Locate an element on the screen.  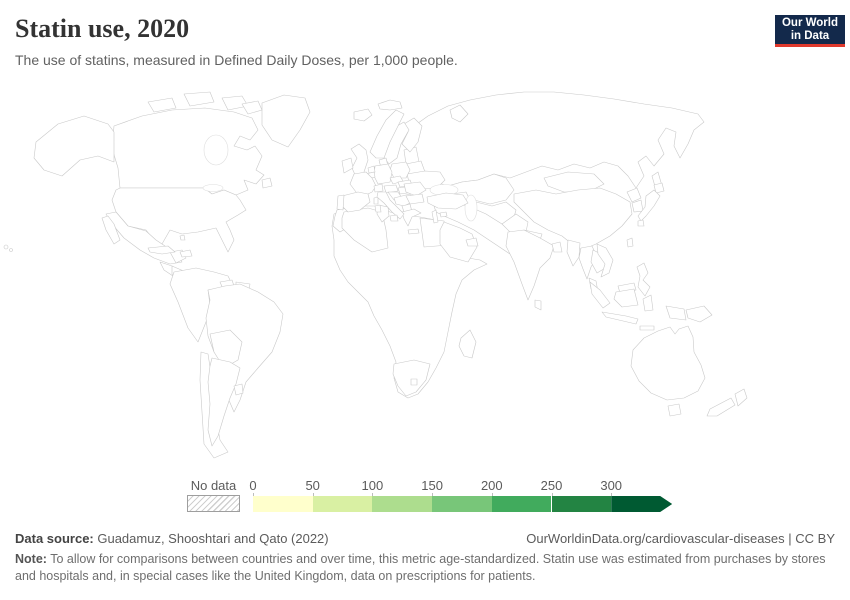
country-greece is located at coordinates (411, 217).